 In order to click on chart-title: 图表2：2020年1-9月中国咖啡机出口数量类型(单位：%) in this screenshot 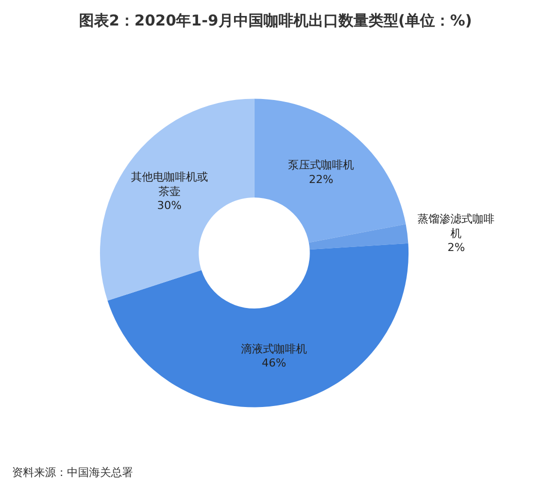, I will do `click(275, 20)`.